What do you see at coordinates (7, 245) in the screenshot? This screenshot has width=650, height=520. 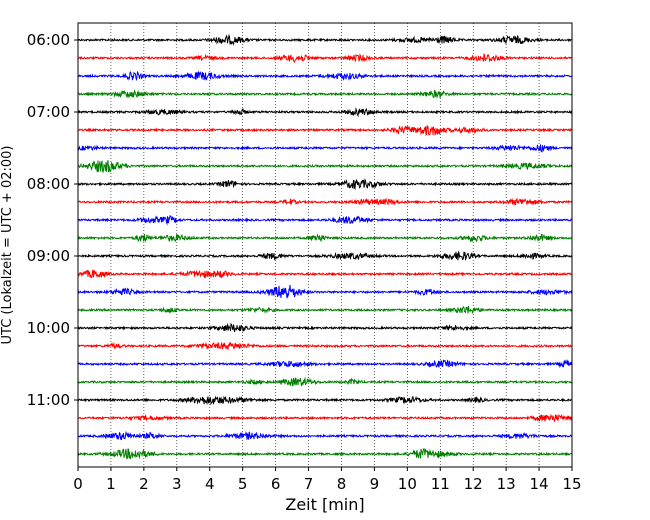 I see `y-axis-label: UTC (Lokalzeit = UTC + 02:00)` at bounding box center [7, 245].